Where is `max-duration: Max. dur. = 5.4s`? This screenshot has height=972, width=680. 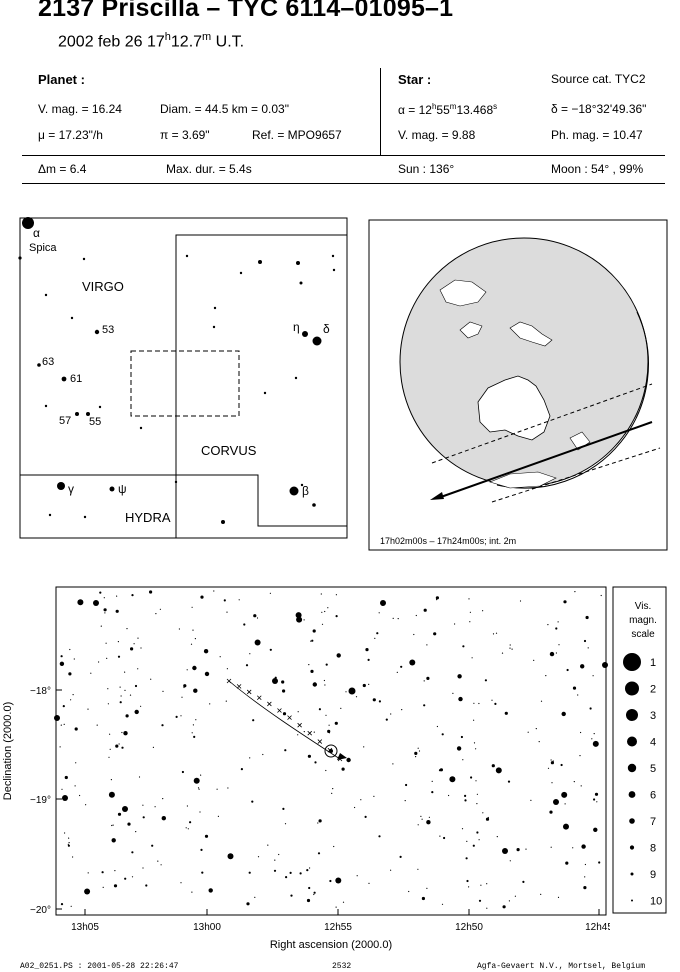 max-duration: Max. dur. = 5.4s is located at coordinates (209, 169).